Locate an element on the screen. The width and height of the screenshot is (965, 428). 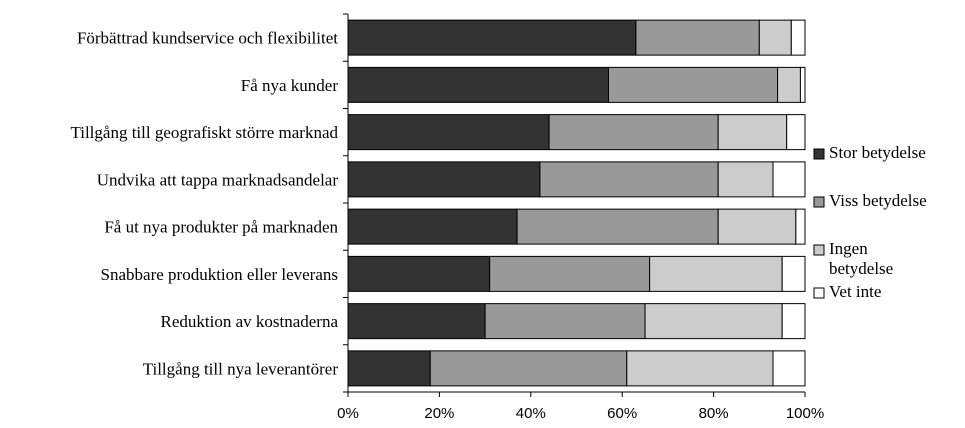
x-tick-label-0: 0% is located at coordinates (348, 413).